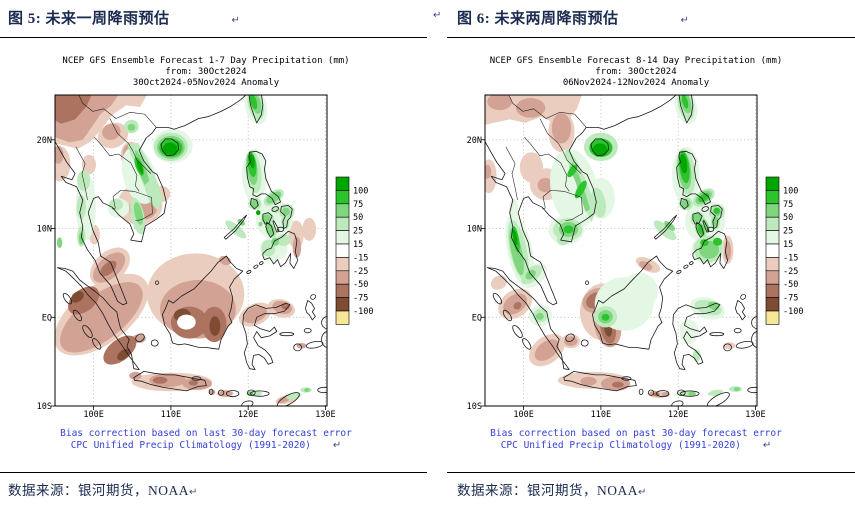 This screenshot has height=518, width=855. I want to click on divider-bottom-right, so click(651, 472).